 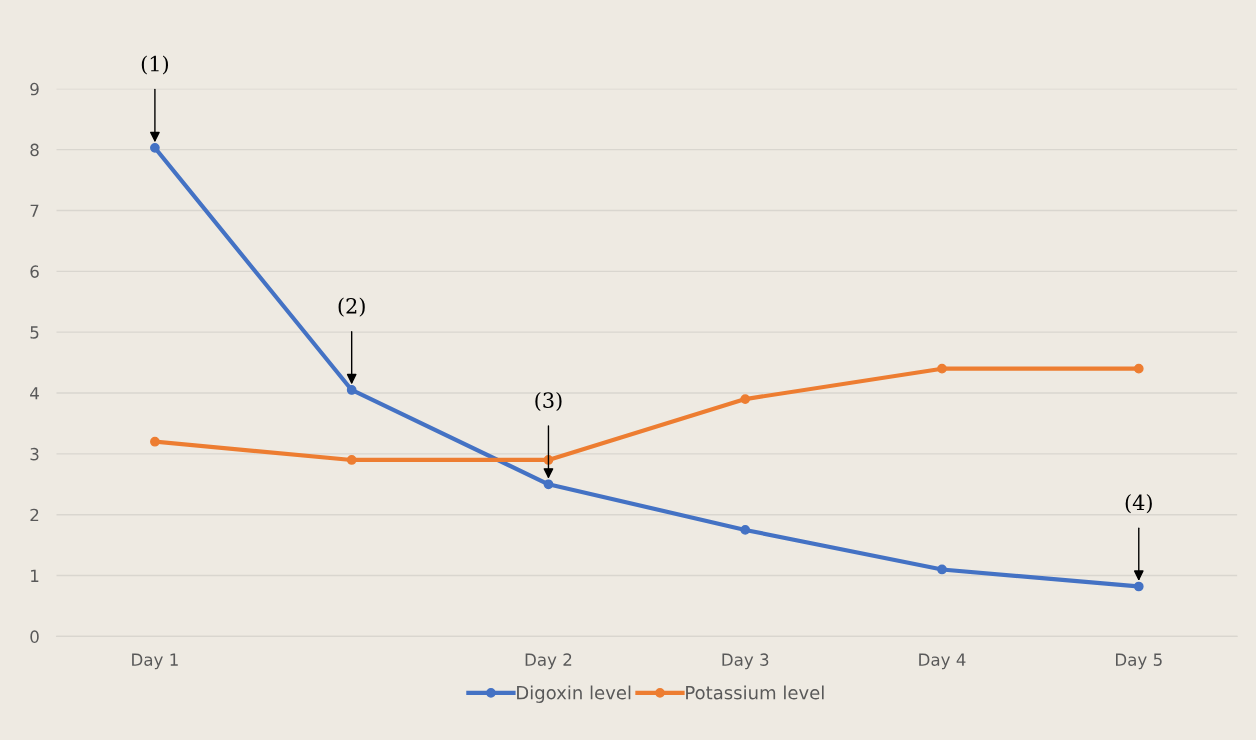 What do you see at coordinates (35, 575) in the screenshot?
I see `y-tick-label: 1` at bounding box center [35, 575].